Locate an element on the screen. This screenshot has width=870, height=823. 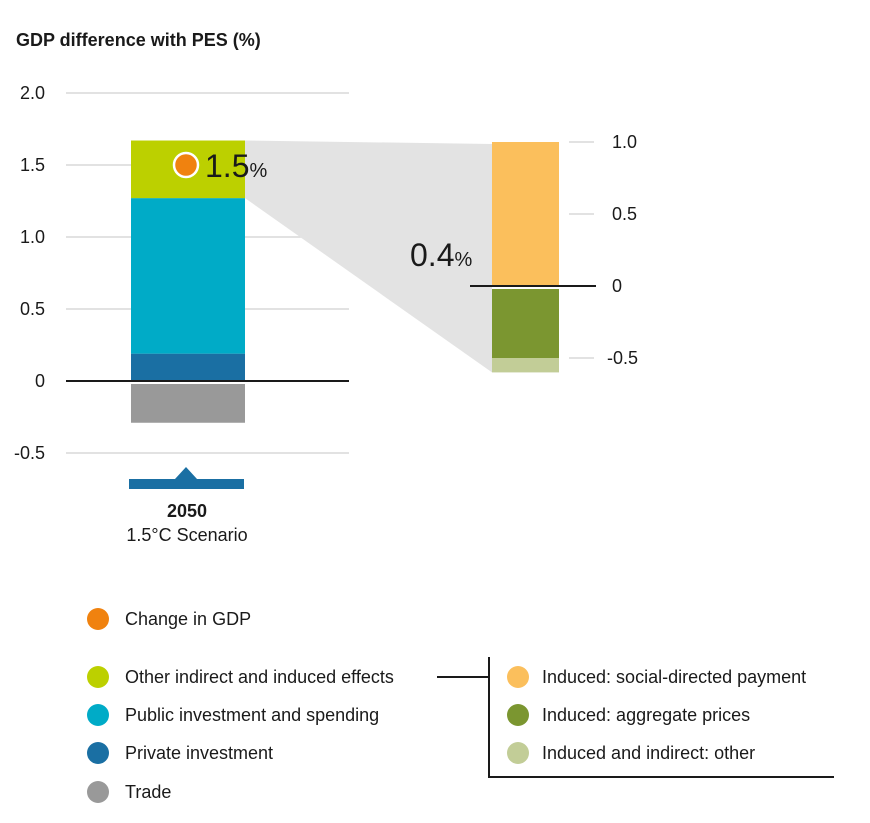
induced-total-value: 0.4% is located at coordinates (441, 255).